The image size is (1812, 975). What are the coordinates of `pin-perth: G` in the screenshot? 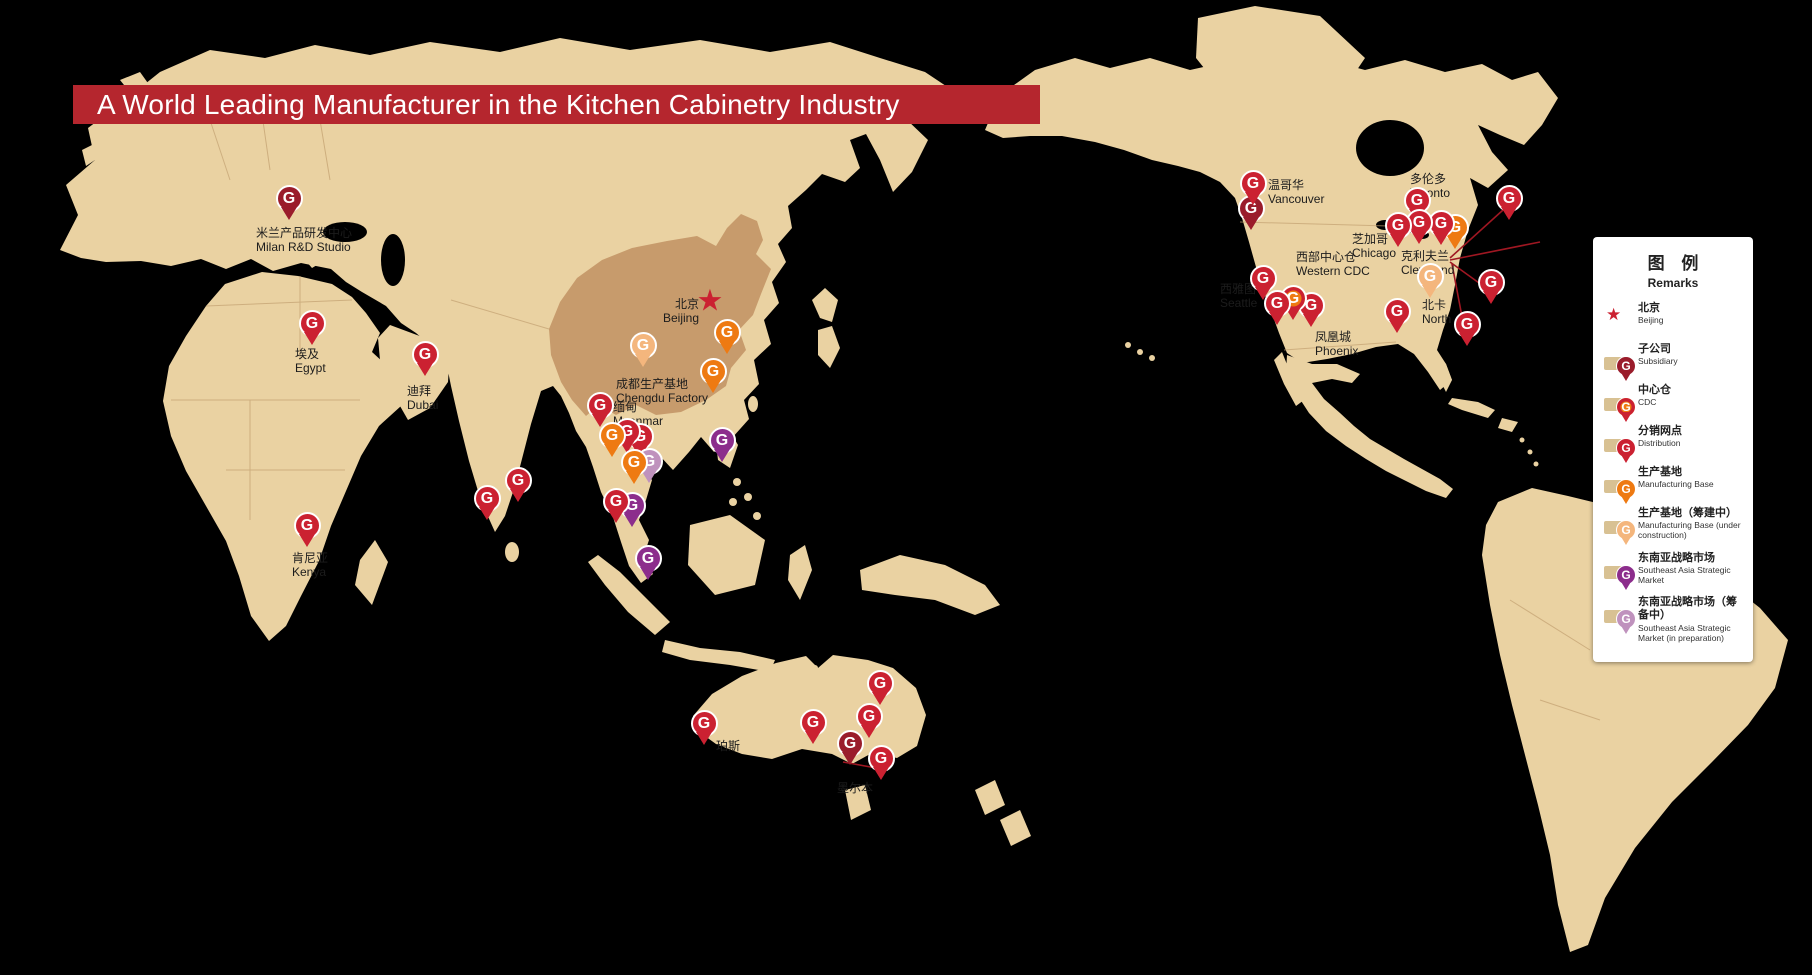 It's located at (704, 723).